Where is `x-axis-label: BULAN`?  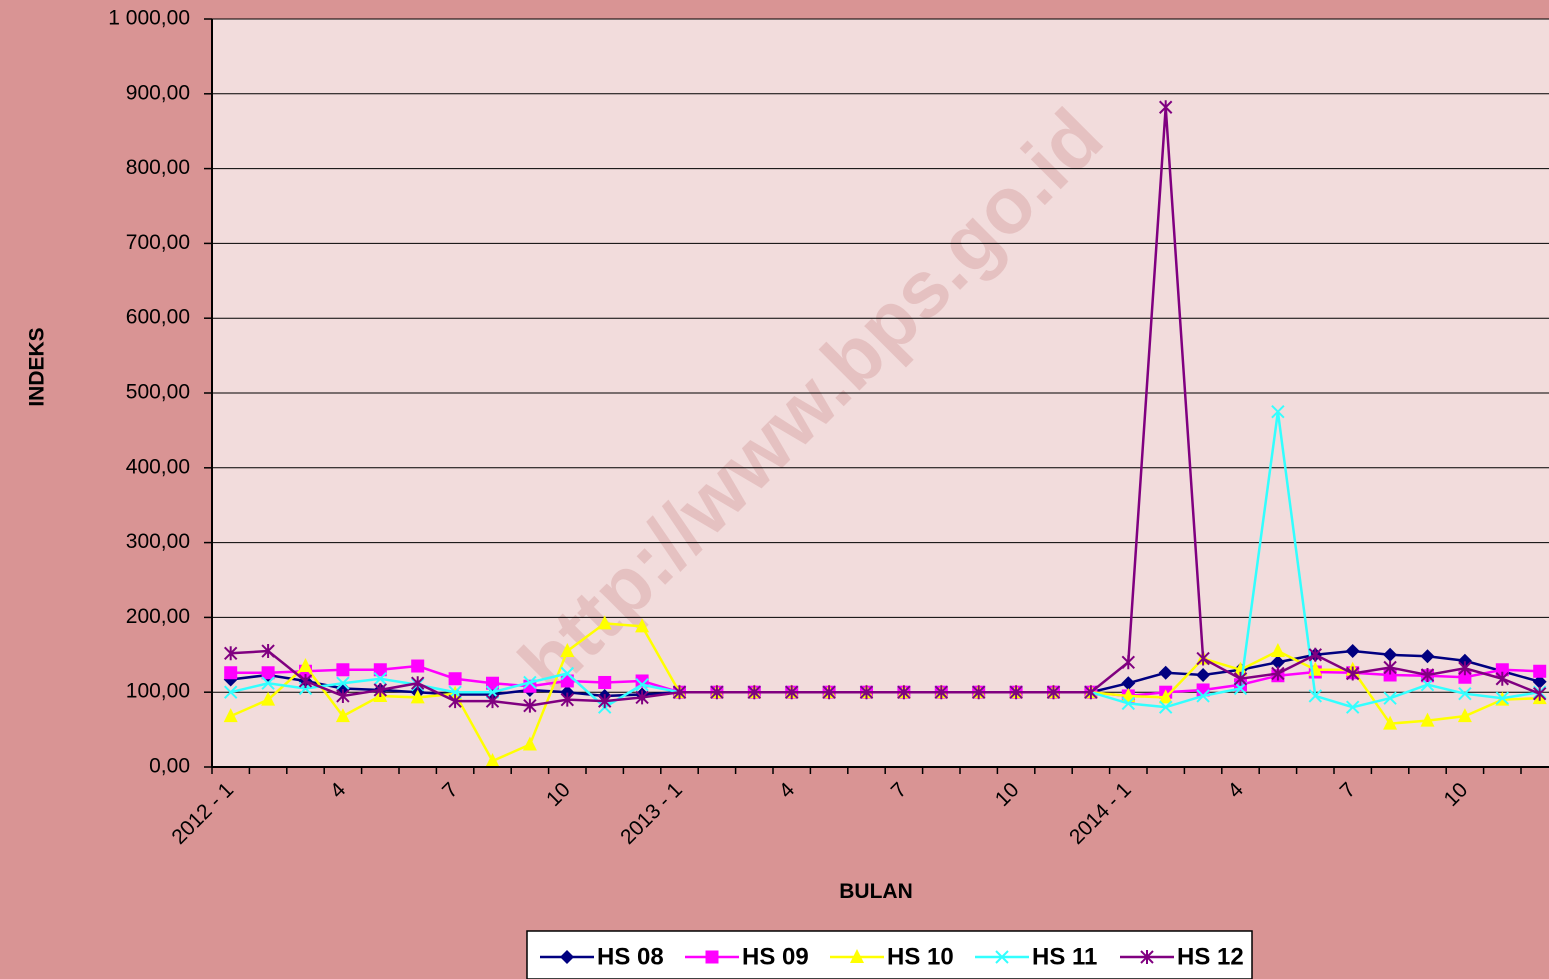 x-axis-label: BULAN is located at coordinates (876, 891).